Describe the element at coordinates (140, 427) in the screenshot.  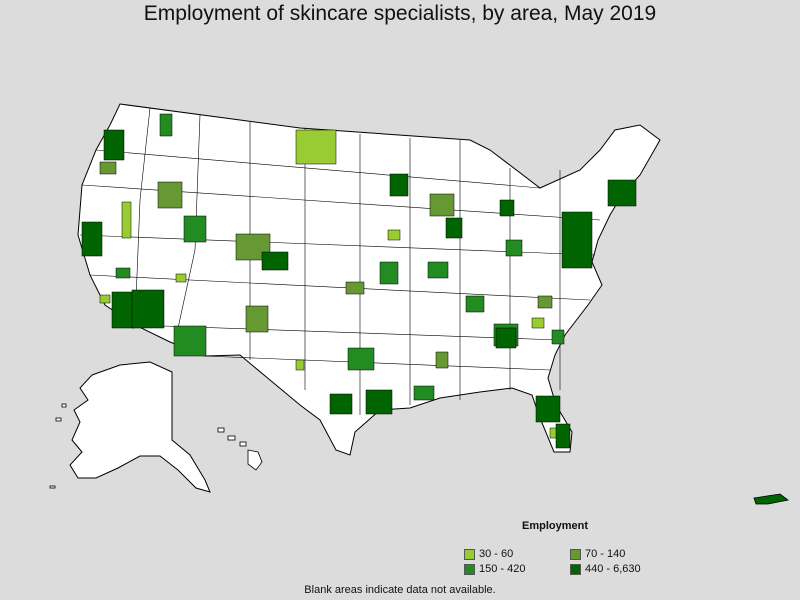
I see `alaska-region` at that location.